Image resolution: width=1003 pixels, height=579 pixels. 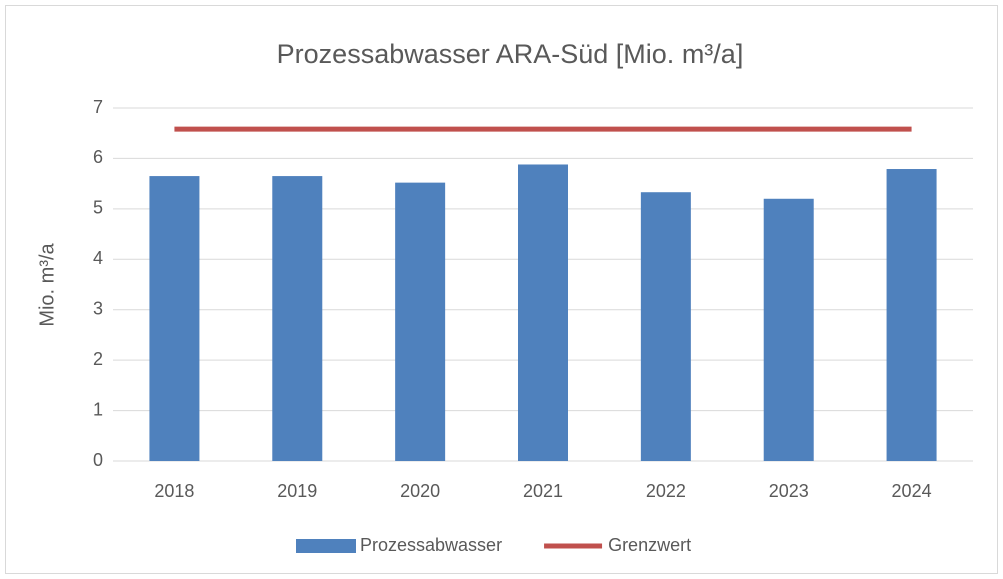 What do you see at coordinates (297, 491) in the screenshot?
I see `x-tick-label: 2019` at bounding box center [297, 491].